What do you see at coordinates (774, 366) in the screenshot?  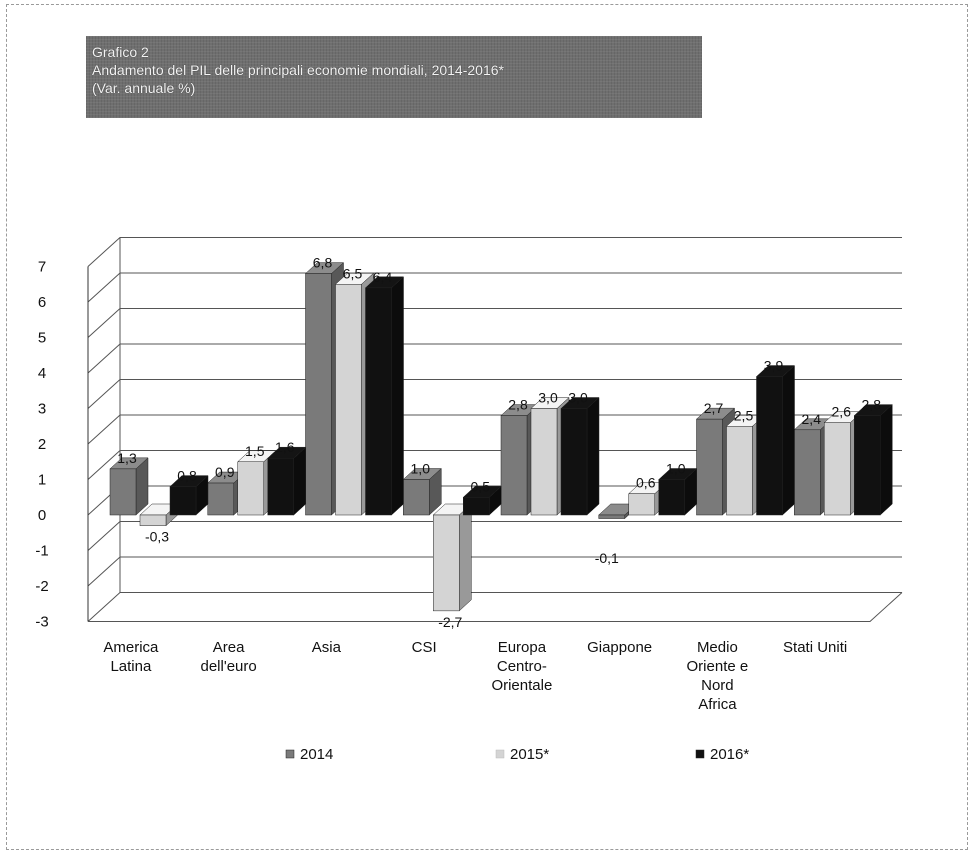 I see `data-label: 3,9` at bounding box center [774, 366].